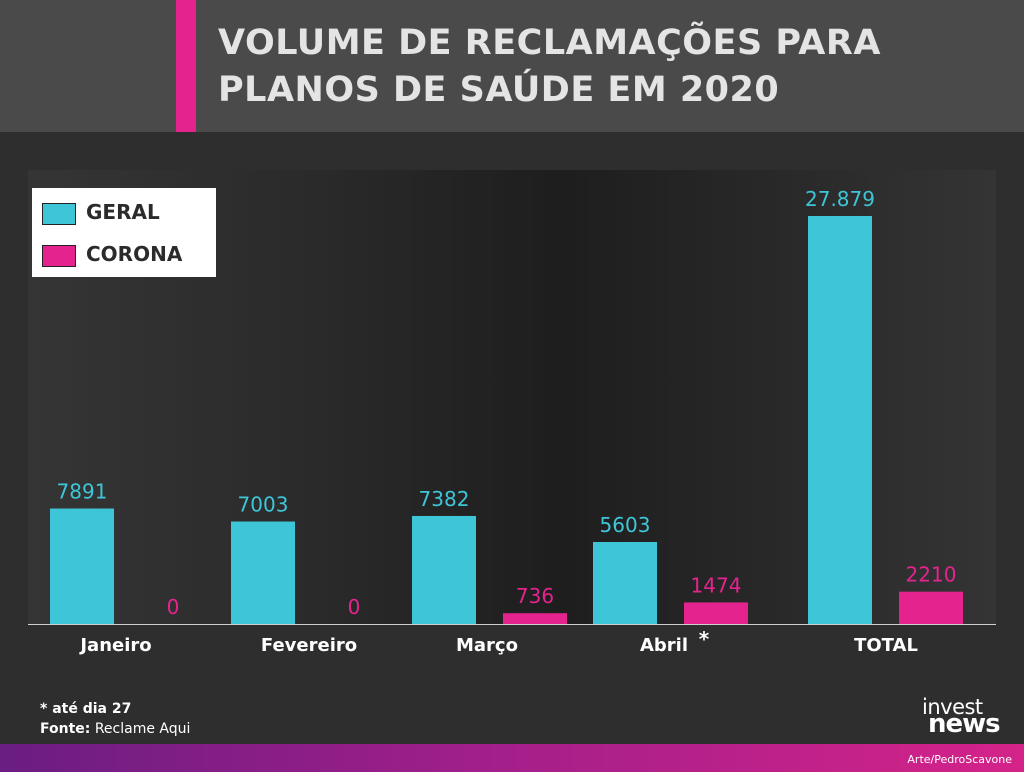  What do you see at coordinates (142, 729) in the screenshot?
I see `source-value: Reclame Aqui` at bounding box center [142, 729].